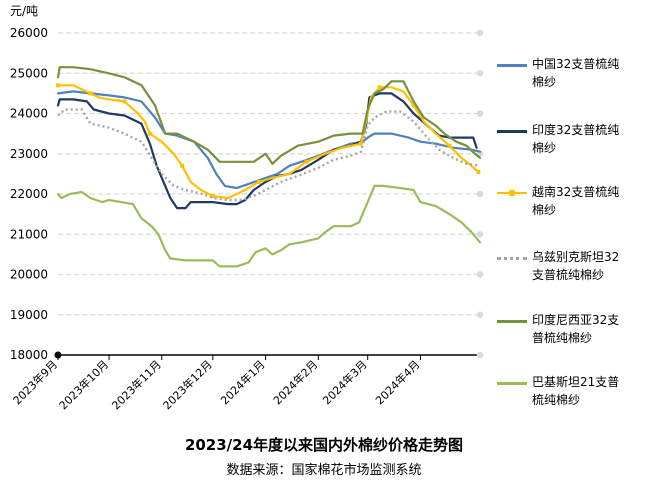 The width and height of the screenshot is (648, 484). I want to click on legend-label: 巴基斯坦21支普, so click(576, 382).